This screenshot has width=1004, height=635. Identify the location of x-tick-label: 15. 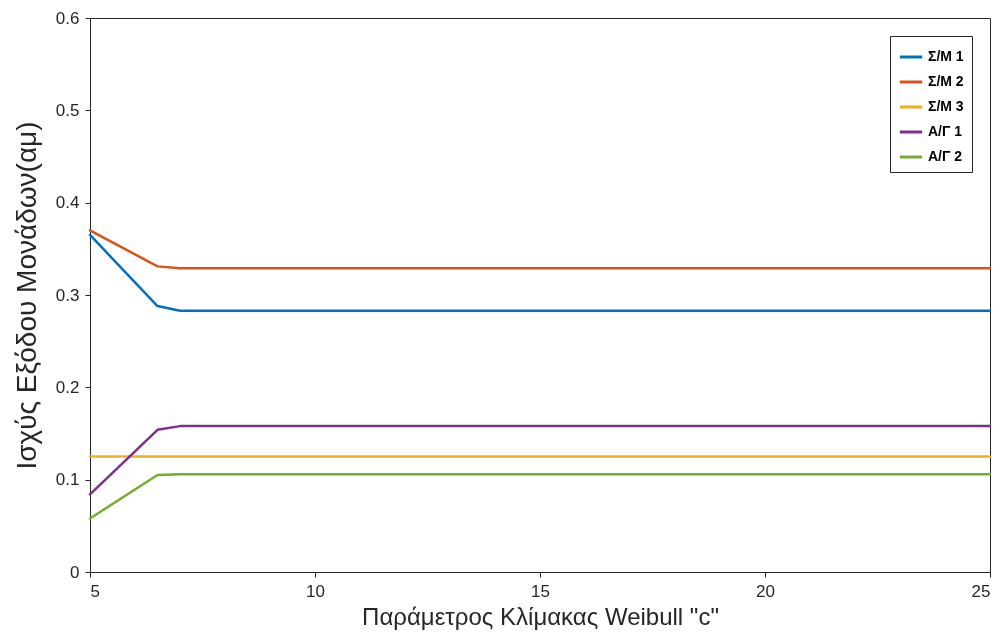
(540, 591).